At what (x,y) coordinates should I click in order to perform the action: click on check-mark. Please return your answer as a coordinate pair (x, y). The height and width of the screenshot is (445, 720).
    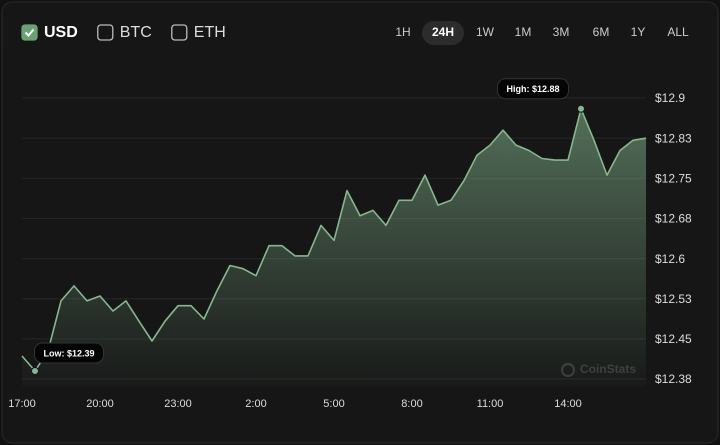
    Looking at the image, I should click on (29, 32).